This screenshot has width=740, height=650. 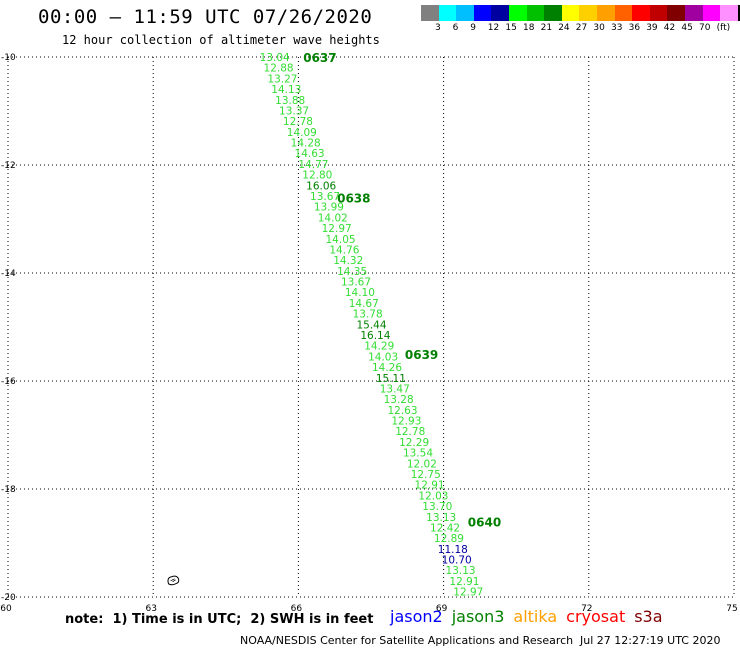 What do you see at coordinates (205, 17) in the screenshot?
I see `map-title: 00:00 – 11:59 UTC 07/26/2020` at bounding box center [205, 17].